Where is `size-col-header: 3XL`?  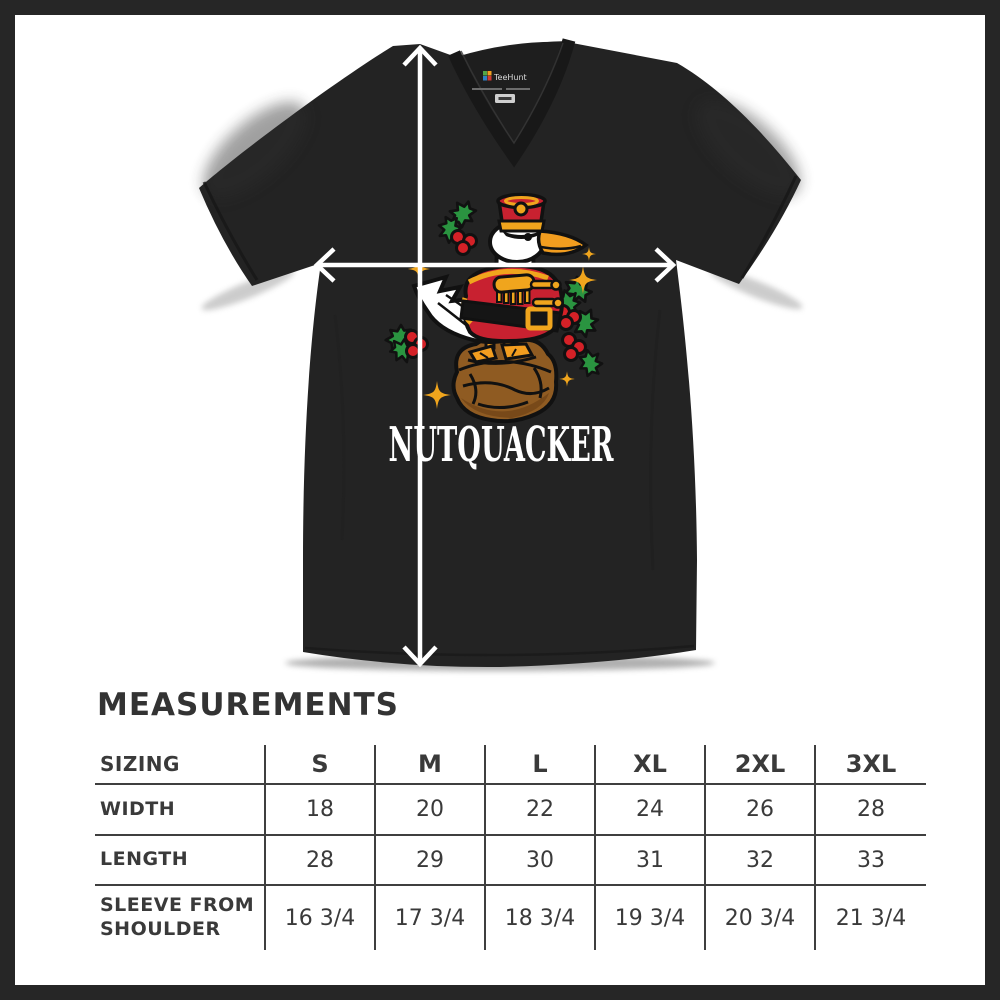
size-col-header: 3XL is located at coordinates (871, 764).